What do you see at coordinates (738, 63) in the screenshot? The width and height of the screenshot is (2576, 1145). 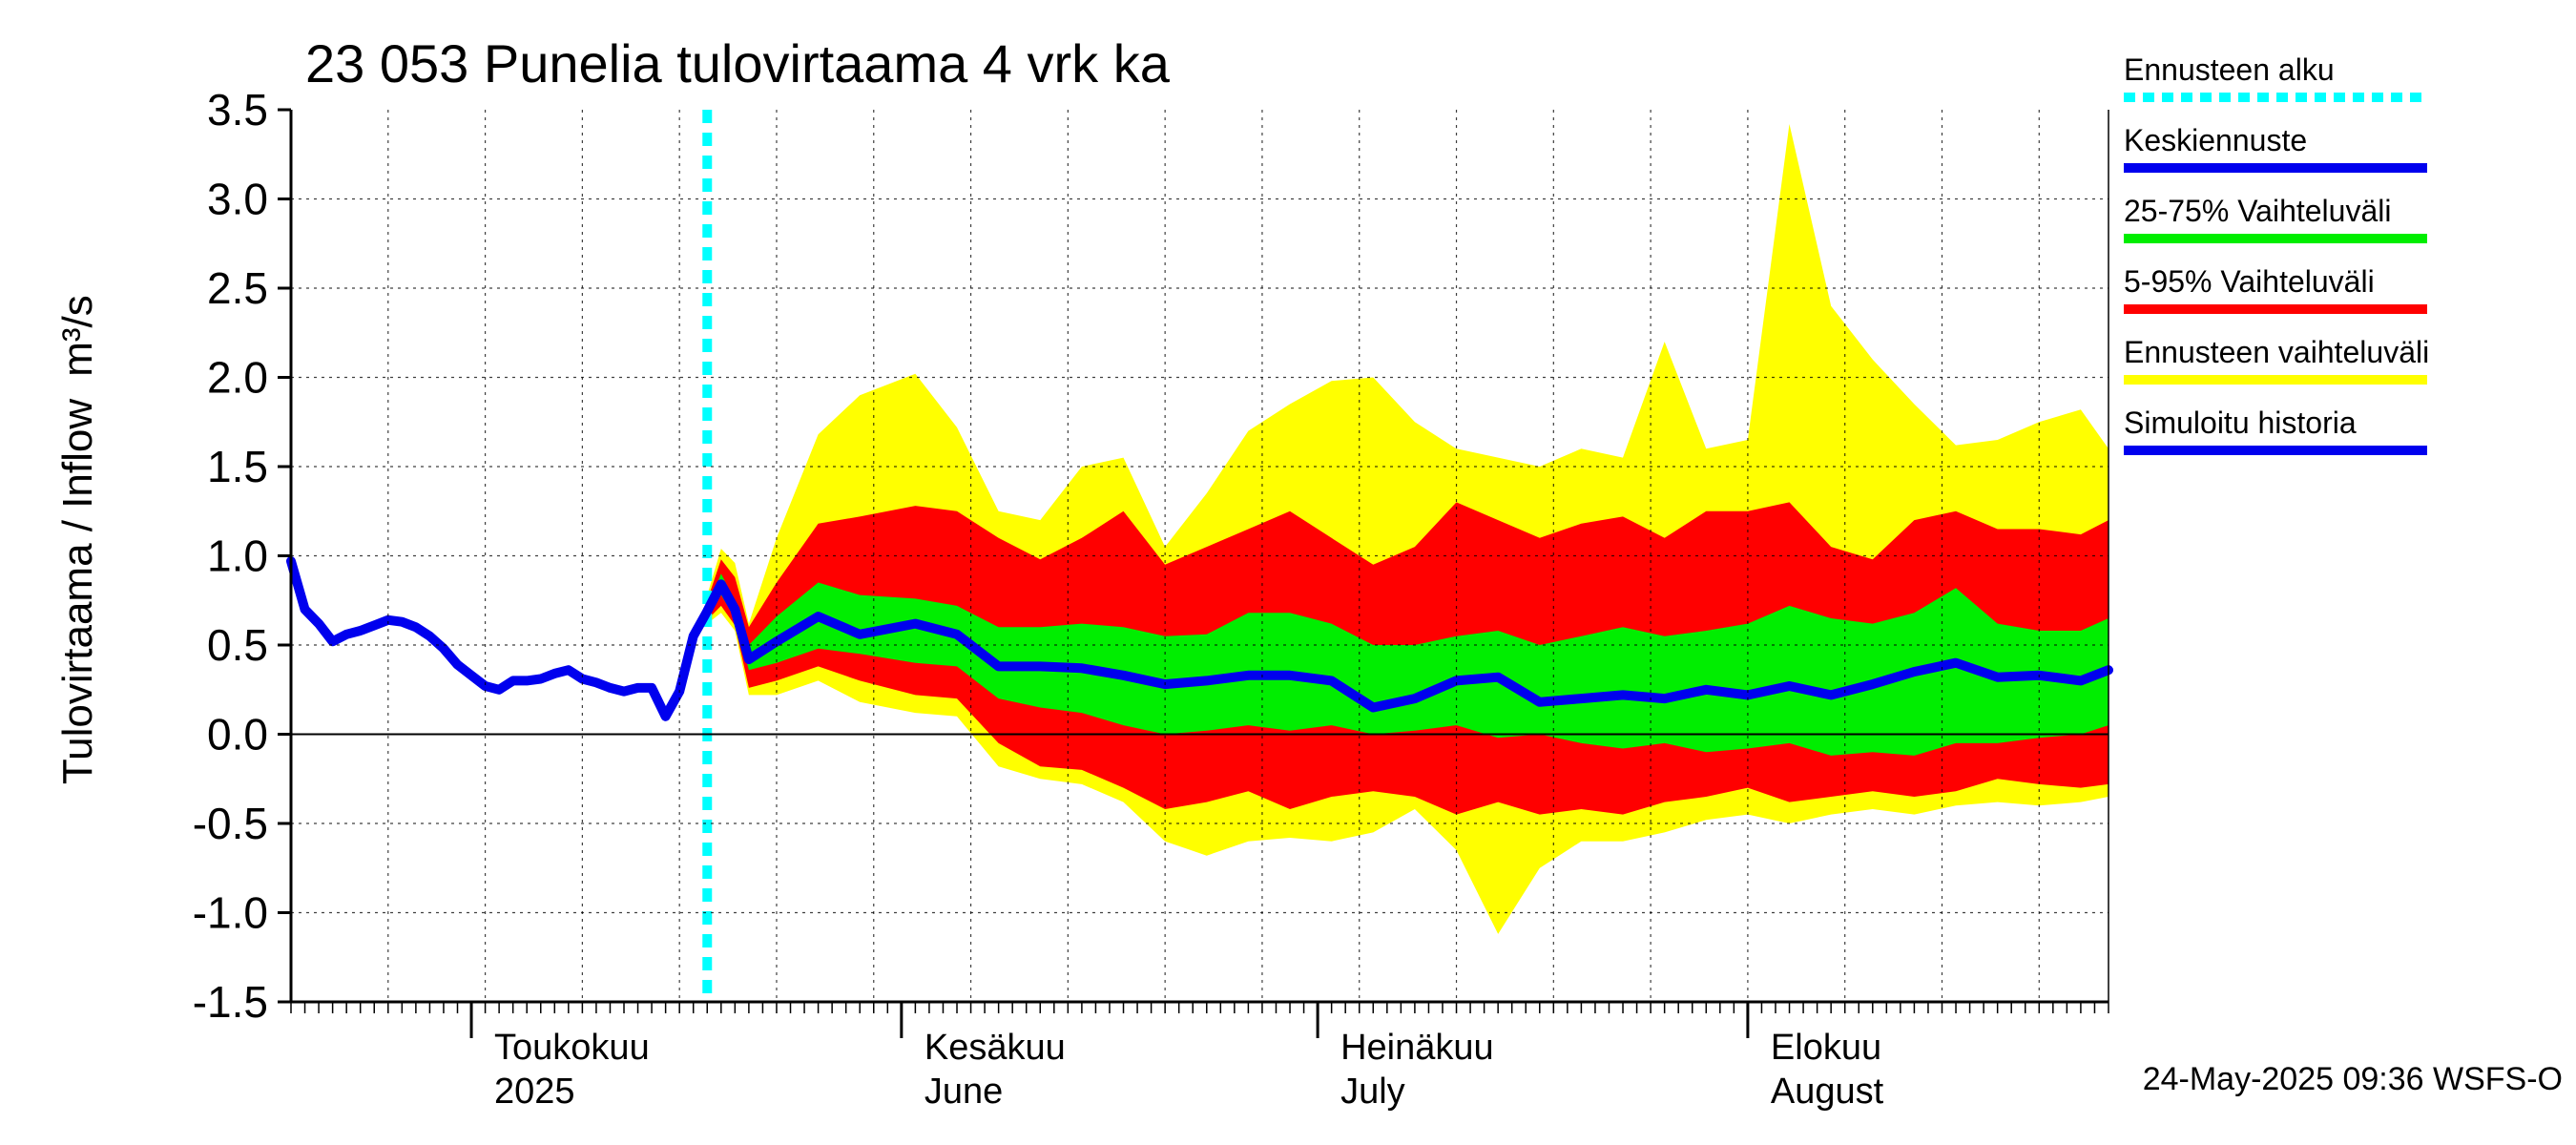 I see `chart-title: 23 053 Punelia tulovirtaama 4 vrk ka` at bounding box center [738, 63].